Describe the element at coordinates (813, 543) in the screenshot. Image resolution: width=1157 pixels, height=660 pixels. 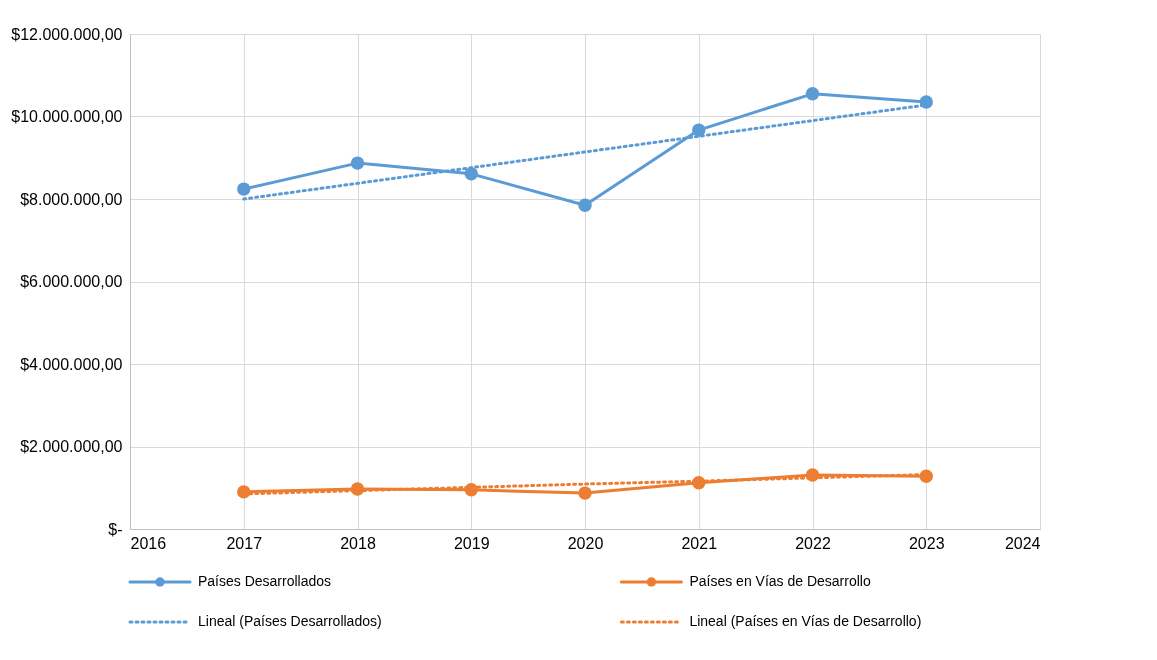
I see `x-tick-label: 2022` at that location.